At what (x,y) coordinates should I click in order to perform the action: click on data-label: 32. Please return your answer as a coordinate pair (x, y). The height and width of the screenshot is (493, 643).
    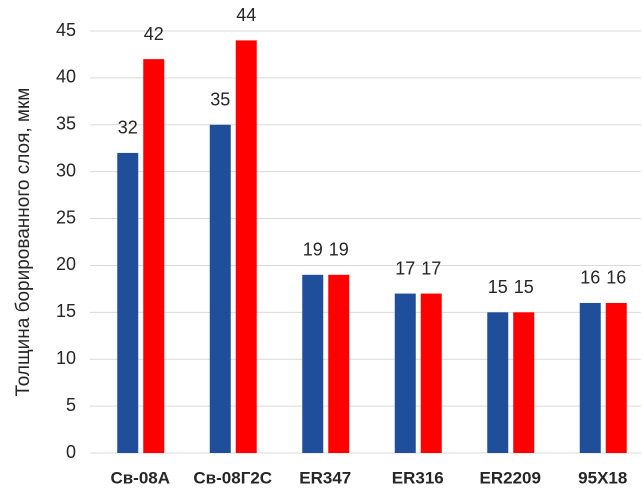
    Looking at the image, I should click on (128, 128).